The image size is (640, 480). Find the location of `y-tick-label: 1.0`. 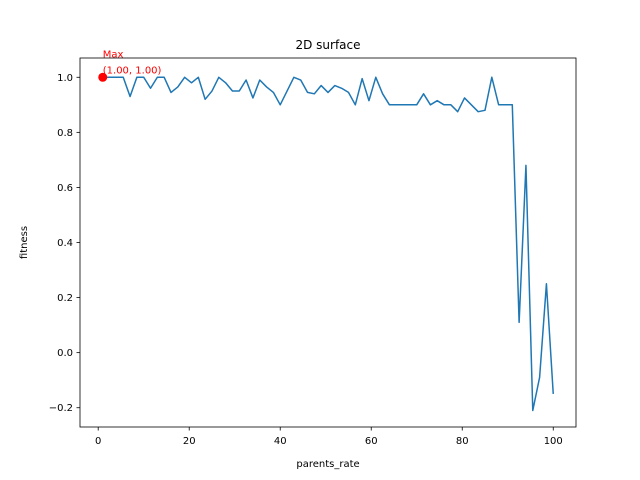

y-tick-label: 1.0 is located at coordinates (65, 78).